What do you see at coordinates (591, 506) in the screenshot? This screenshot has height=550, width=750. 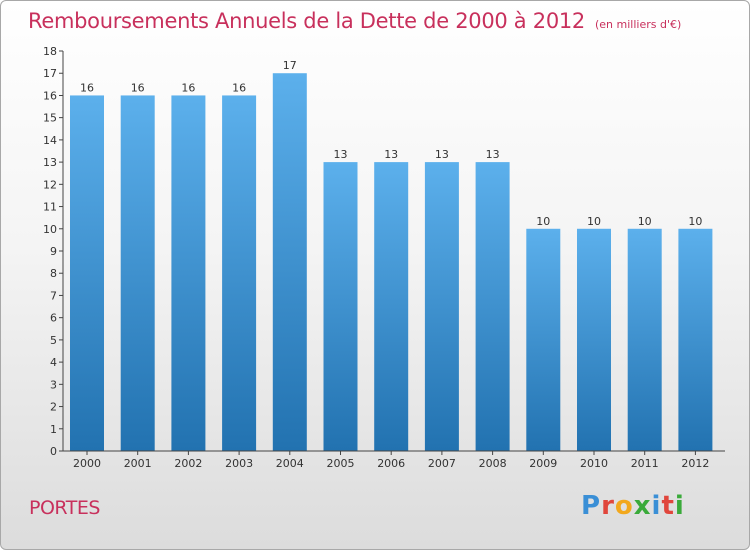 I see `logo-letter: P` at bounding box center [591, 506].